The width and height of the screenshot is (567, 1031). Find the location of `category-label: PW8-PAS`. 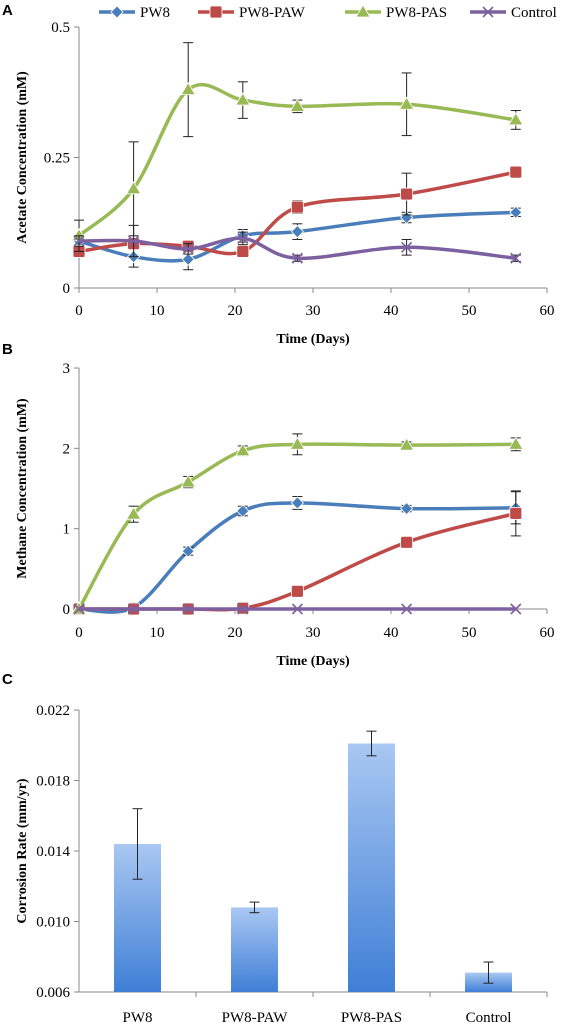

category-label: PW8-PAS is located at coordinates (371, 1018).